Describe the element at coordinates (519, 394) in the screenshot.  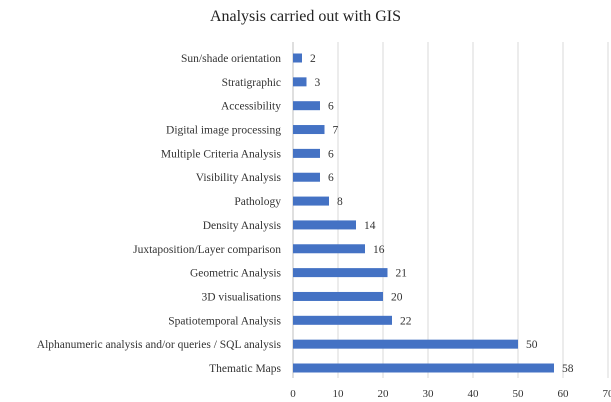
I see `x-tick-label: 50` at that location.